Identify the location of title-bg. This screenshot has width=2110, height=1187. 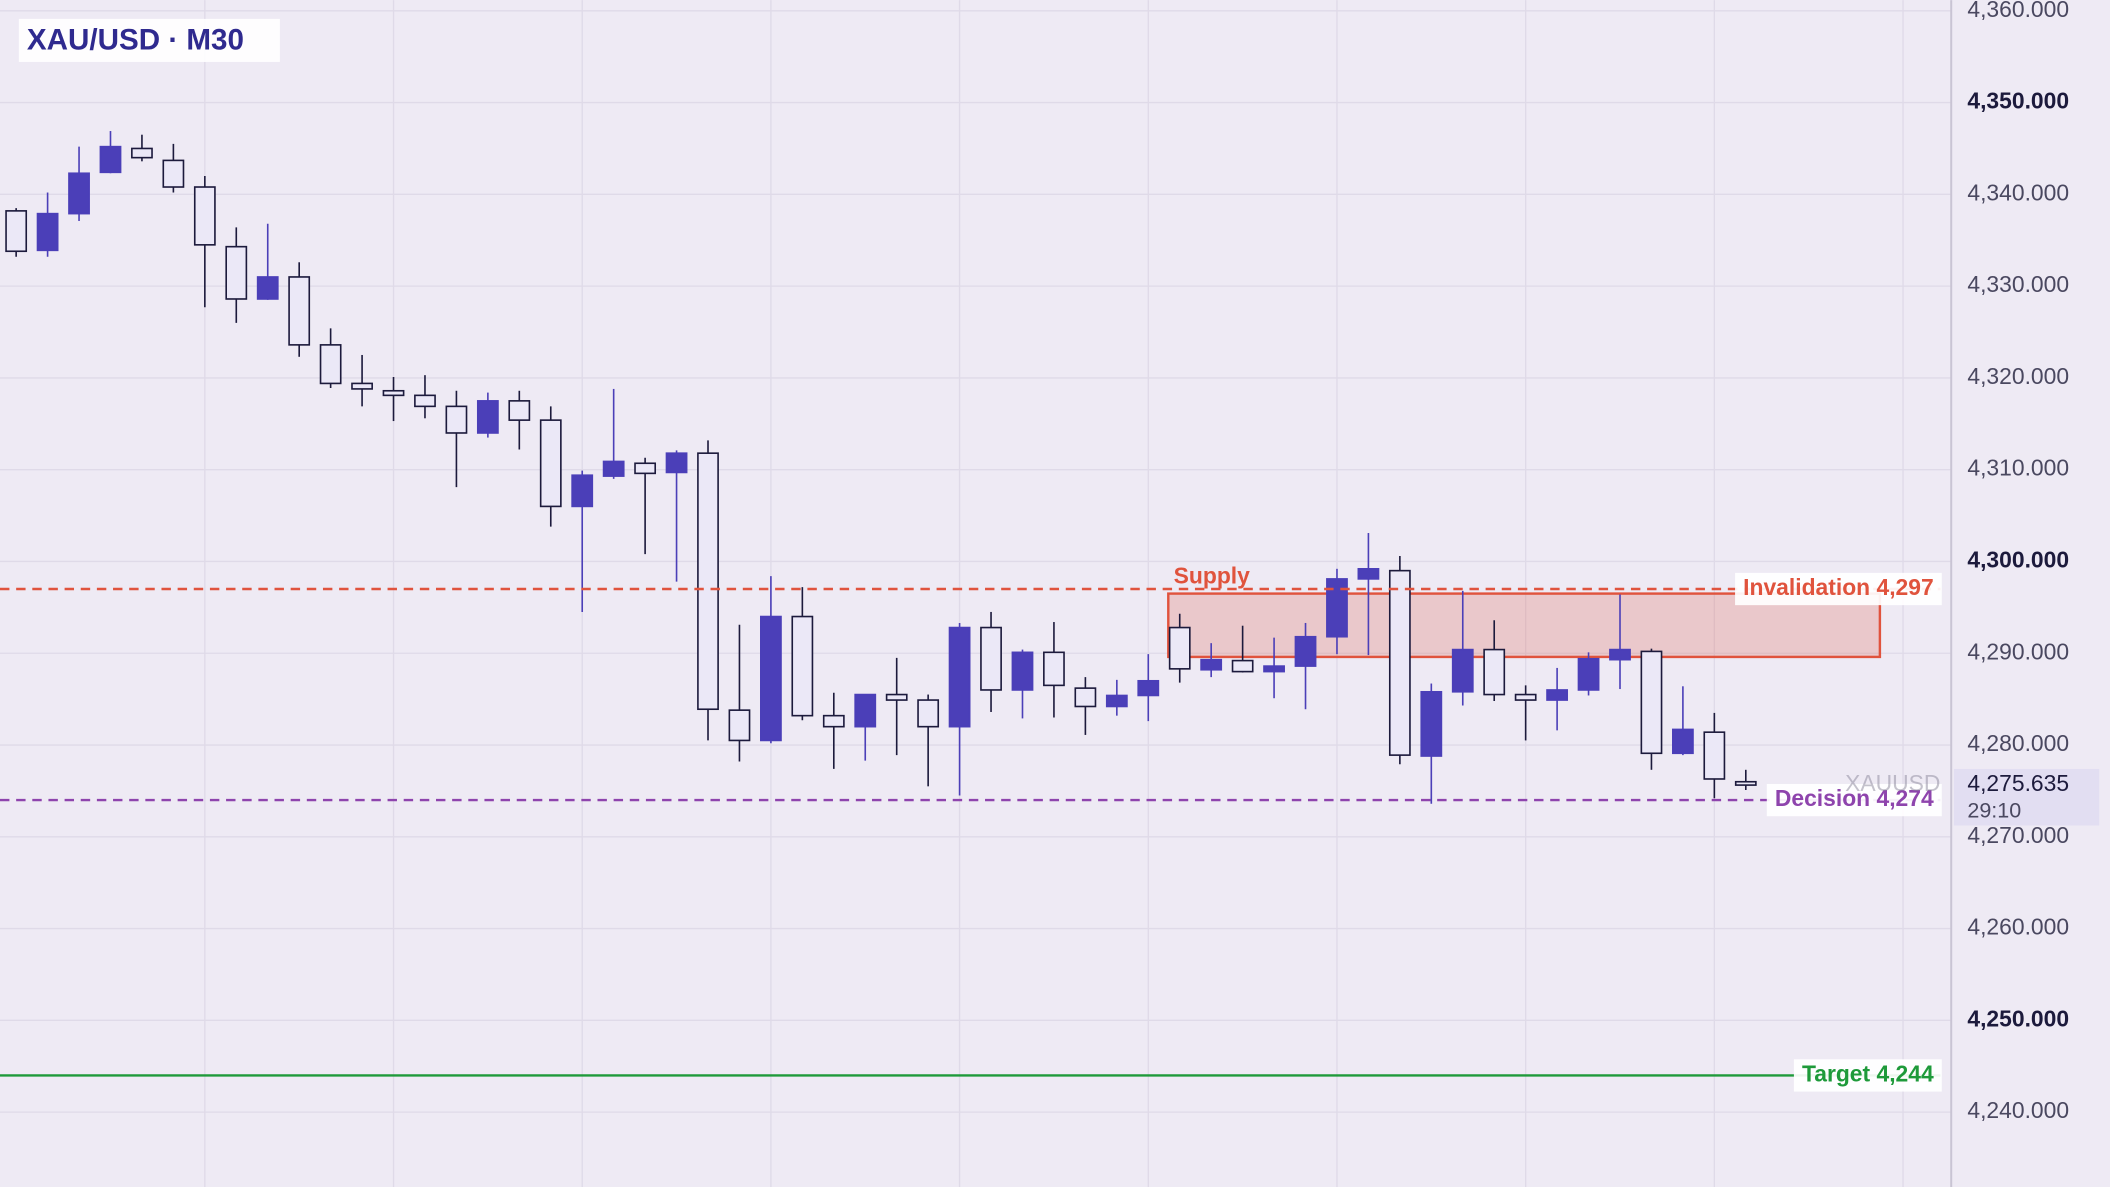
(149, 40).